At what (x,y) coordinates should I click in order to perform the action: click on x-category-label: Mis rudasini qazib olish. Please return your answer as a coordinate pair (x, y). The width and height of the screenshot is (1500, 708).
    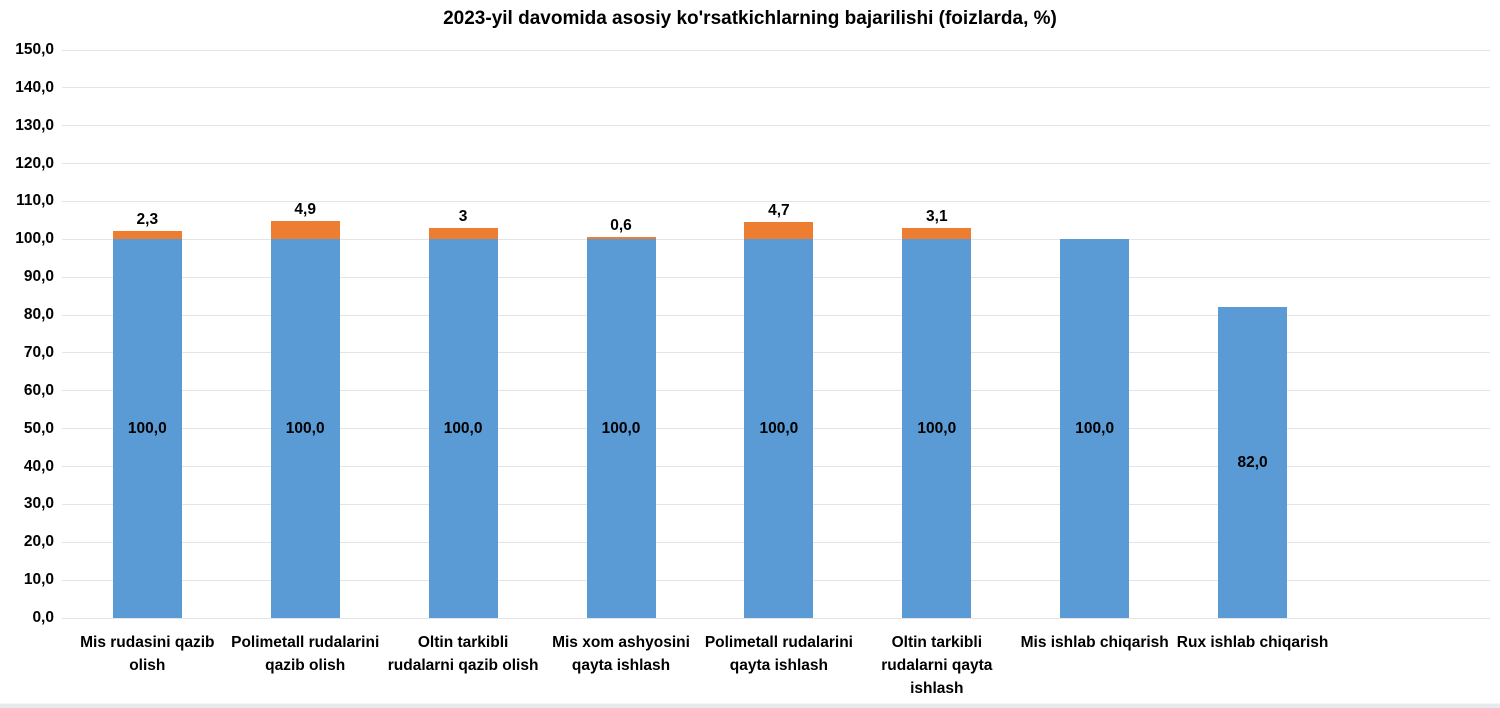
    Looking at the image, I should click on (147, 654).